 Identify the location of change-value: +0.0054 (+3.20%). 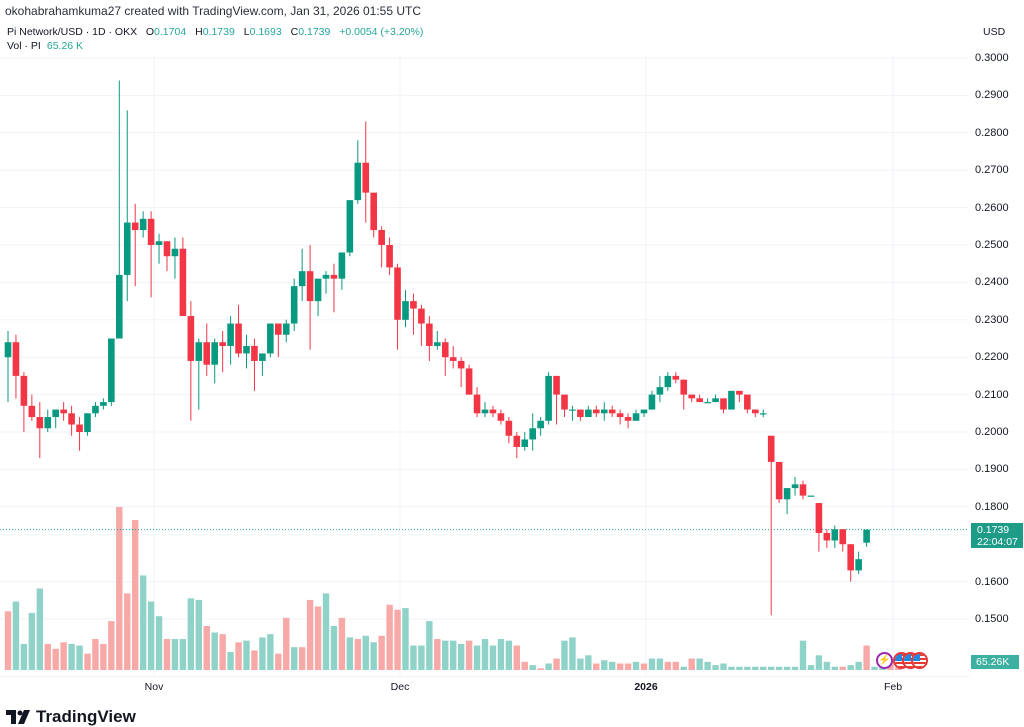
(381, 32).